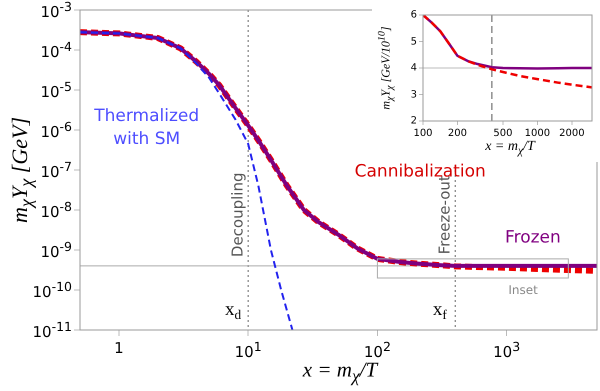 This screenshot has height=391, width=600. Describe the element at coordinates (533, 238) in the screenshot. I see `annotation: Frozen` at that location.